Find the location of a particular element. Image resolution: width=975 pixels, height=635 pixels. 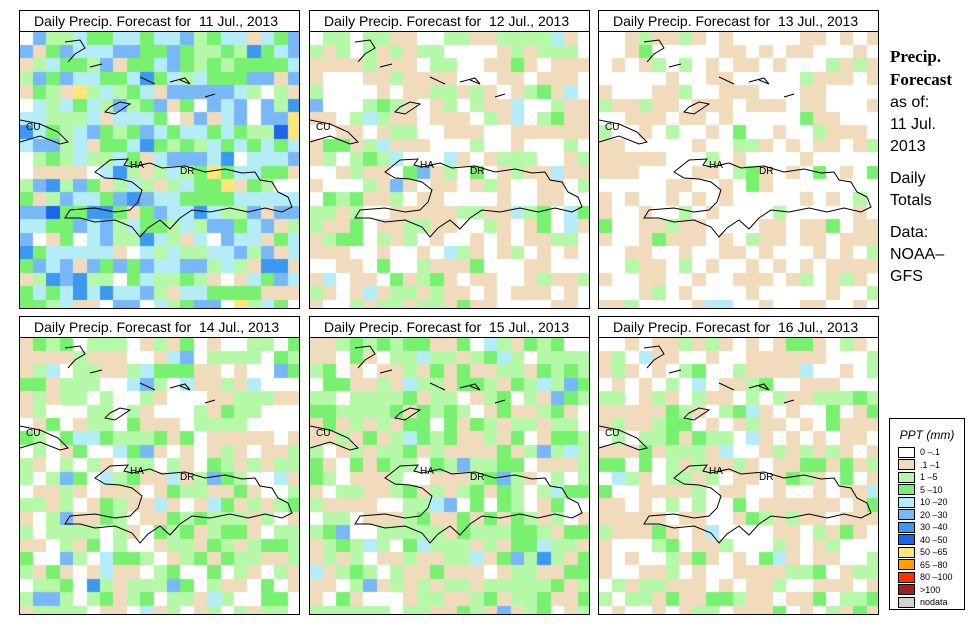

source-2: GFS is located at coordinates (906, 276).